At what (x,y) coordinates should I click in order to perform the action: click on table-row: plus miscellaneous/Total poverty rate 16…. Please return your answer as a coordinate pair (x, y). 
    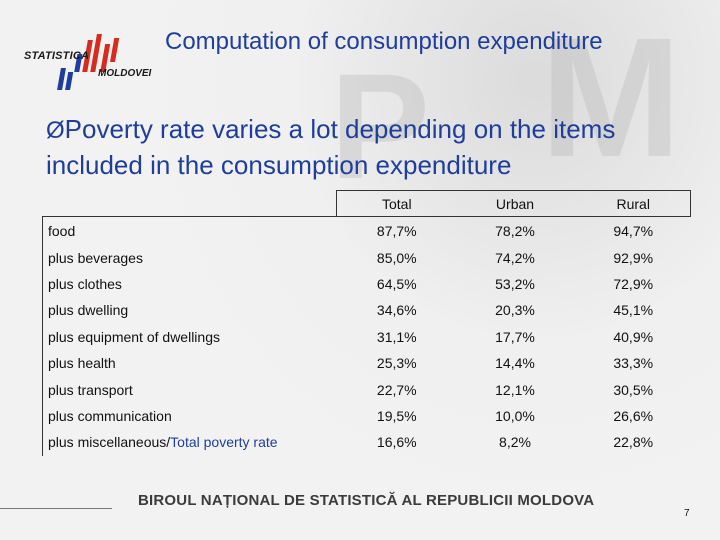
    Looking at the image, I should click on (367, 442).